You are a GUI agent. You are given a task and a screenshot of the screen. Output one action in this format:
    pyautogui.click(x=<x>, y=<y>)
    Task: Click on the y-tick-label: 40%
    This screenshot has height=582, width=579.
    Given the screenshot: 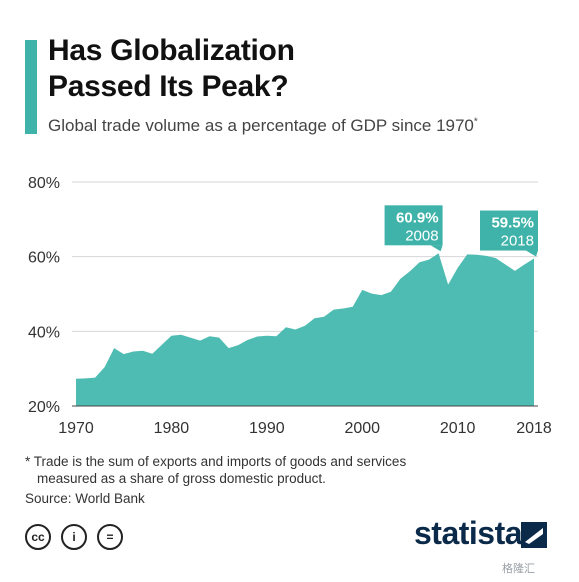 What is the action you would take?
    pyautogui.click(x=44, y=332)
    